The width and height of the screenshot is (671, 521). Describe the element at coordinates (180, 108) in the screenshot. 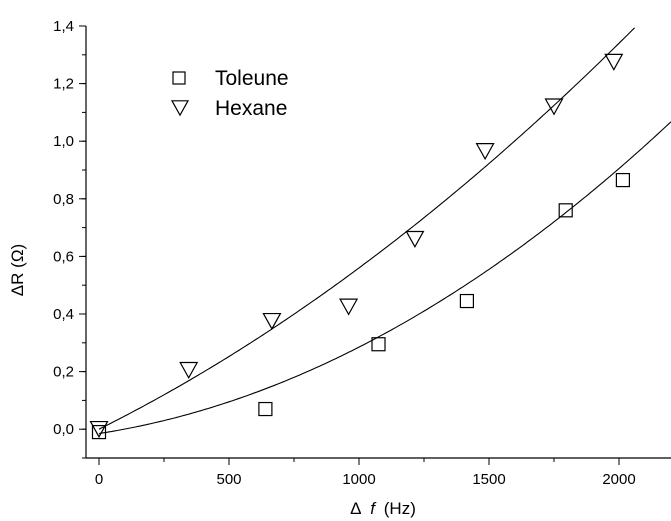

I see `legend-marker-hexane` at that location.